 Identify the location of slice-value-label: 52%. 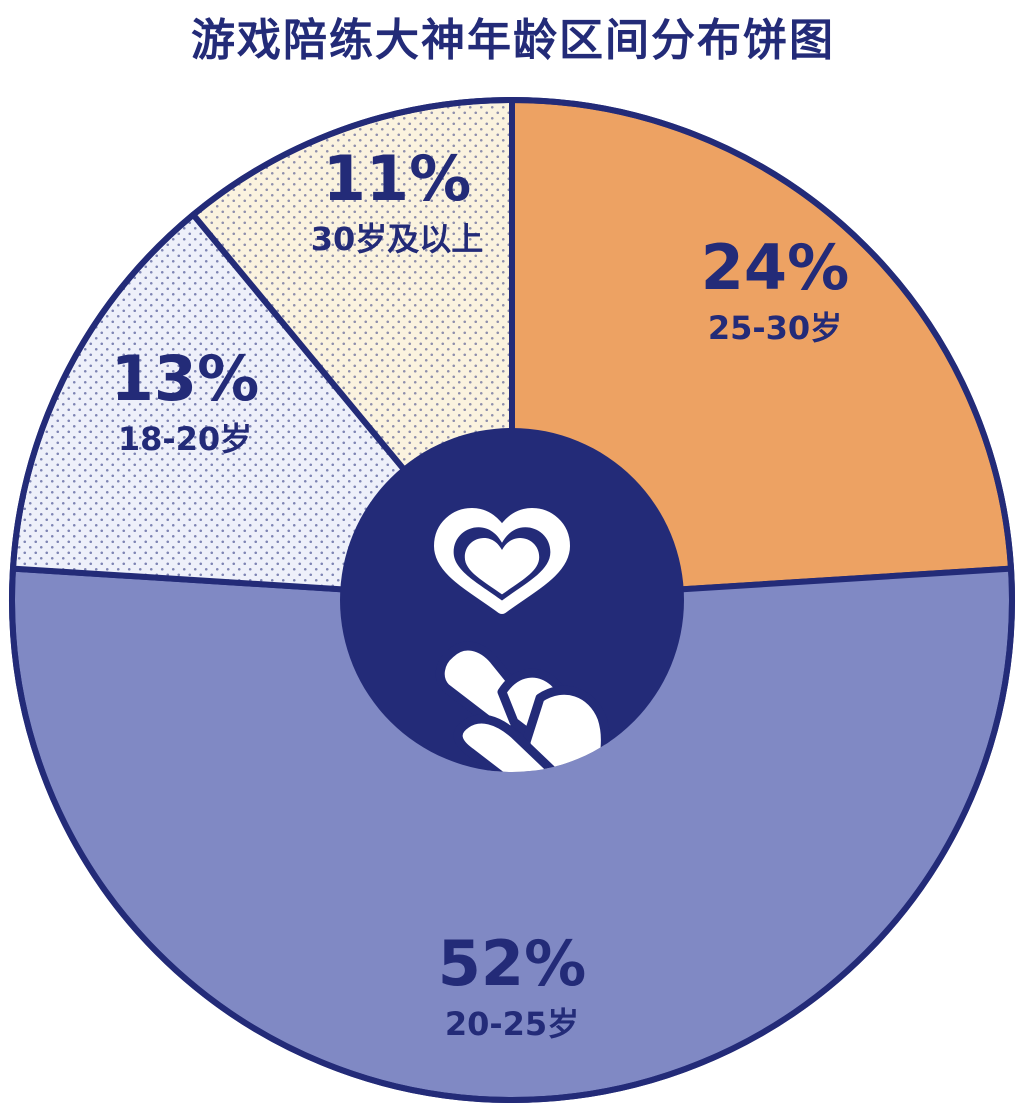
(512, 963).